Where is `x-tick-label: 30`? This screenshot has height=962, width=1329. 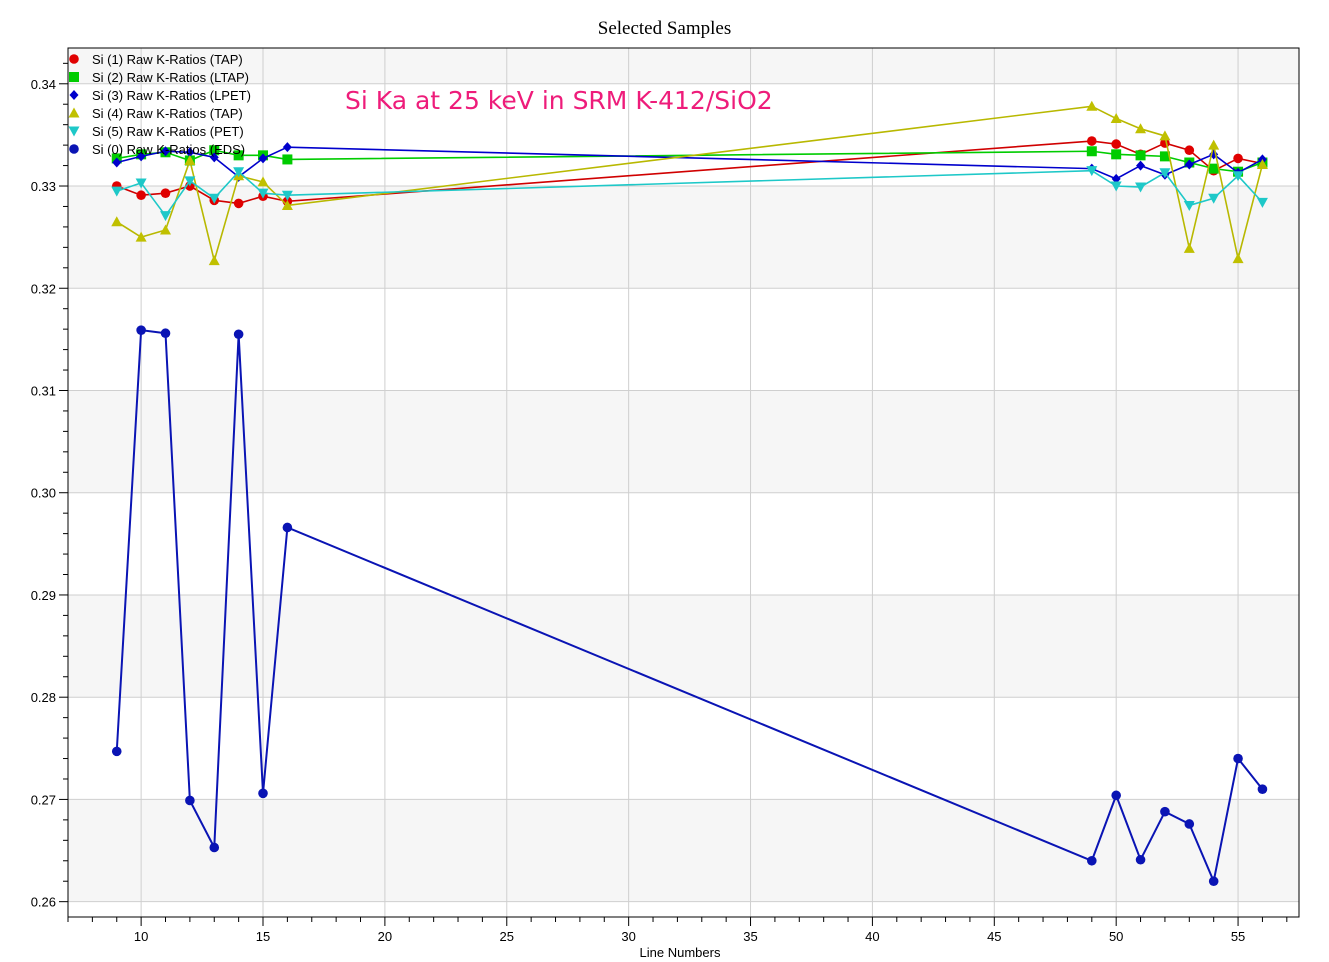
x-tick-label: 30 is located at coordinates (628, 936).